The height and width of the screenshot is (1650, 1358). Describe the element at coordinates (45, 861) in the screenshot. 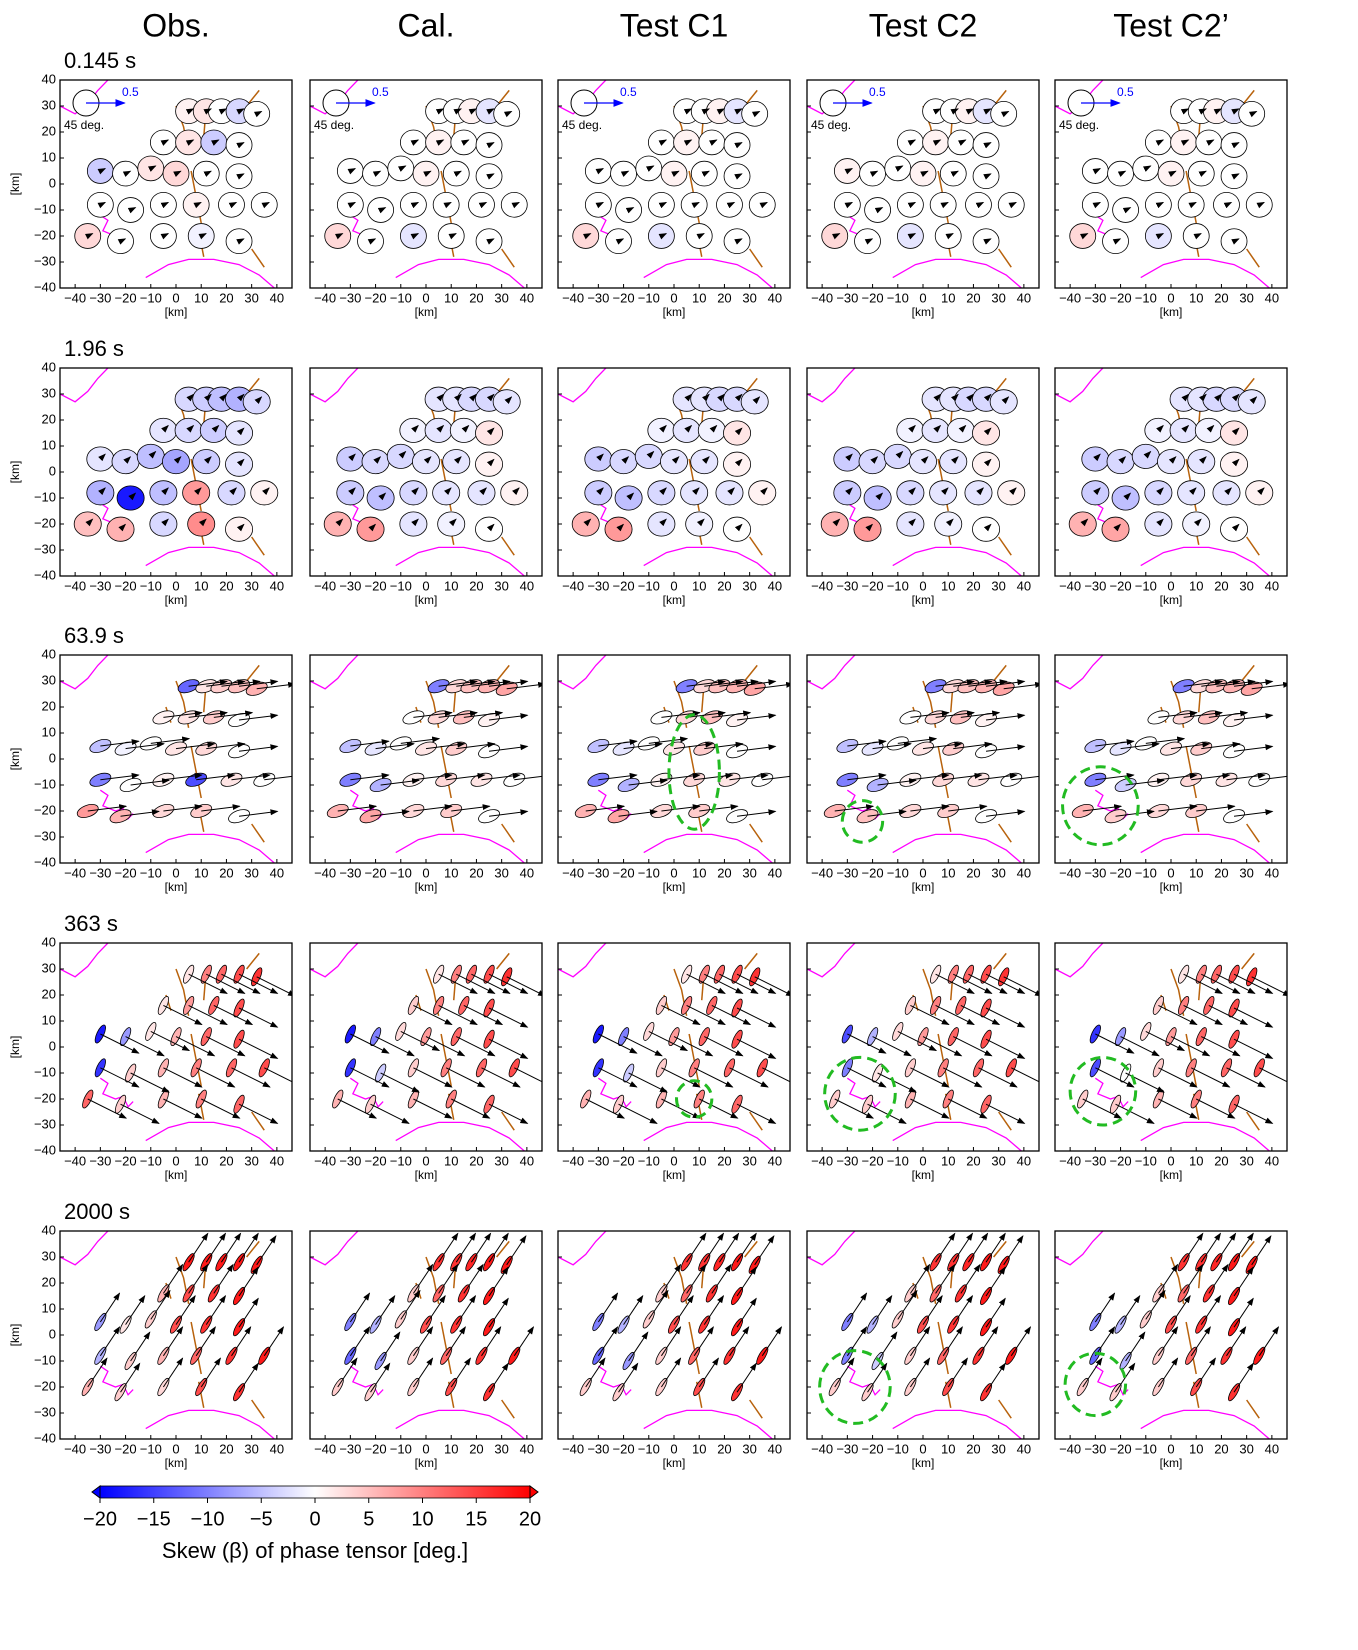

I see `y-tick-label: −40` at that location.